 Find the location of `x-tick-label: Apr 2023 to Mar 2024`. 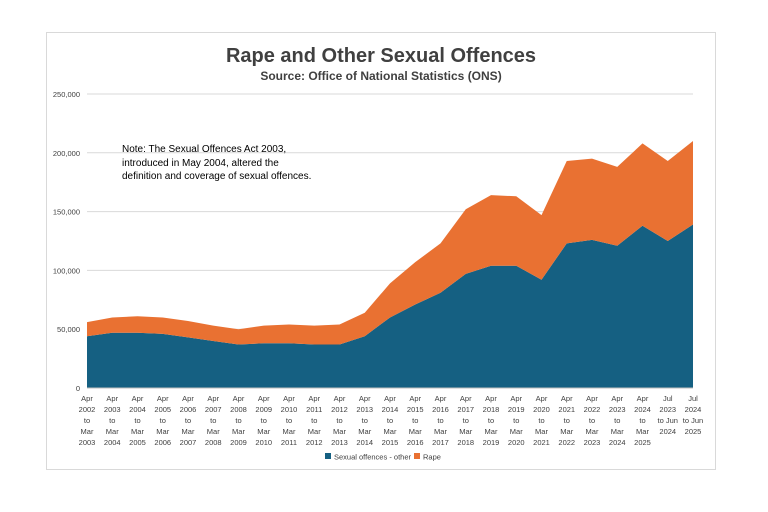

x-tick-label: Apr 2023 to Mar 2024 is located at coordinates (617, 420).